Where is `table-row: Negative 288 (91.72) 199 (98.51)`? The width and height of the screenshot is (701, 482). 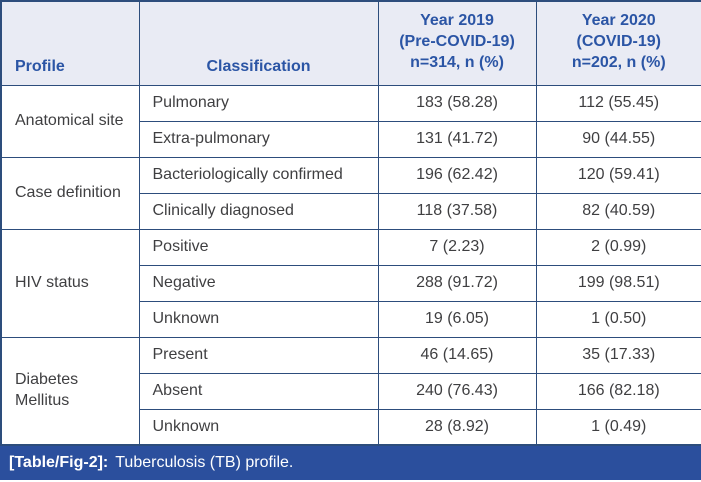
table-row: Negative 288 (91.72) 199 (98.51) is located at coordinates (351, 283).